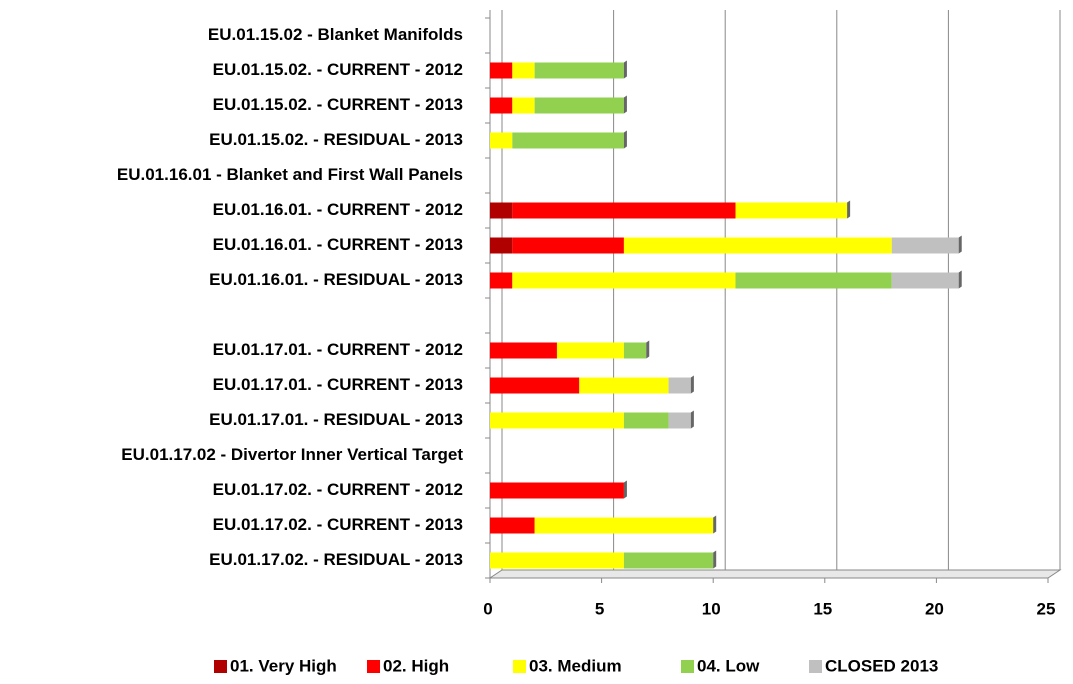  I want to click on y-tick-label: EU.01.17.02. - RESIDUAL - 2013, so click(336, 559).